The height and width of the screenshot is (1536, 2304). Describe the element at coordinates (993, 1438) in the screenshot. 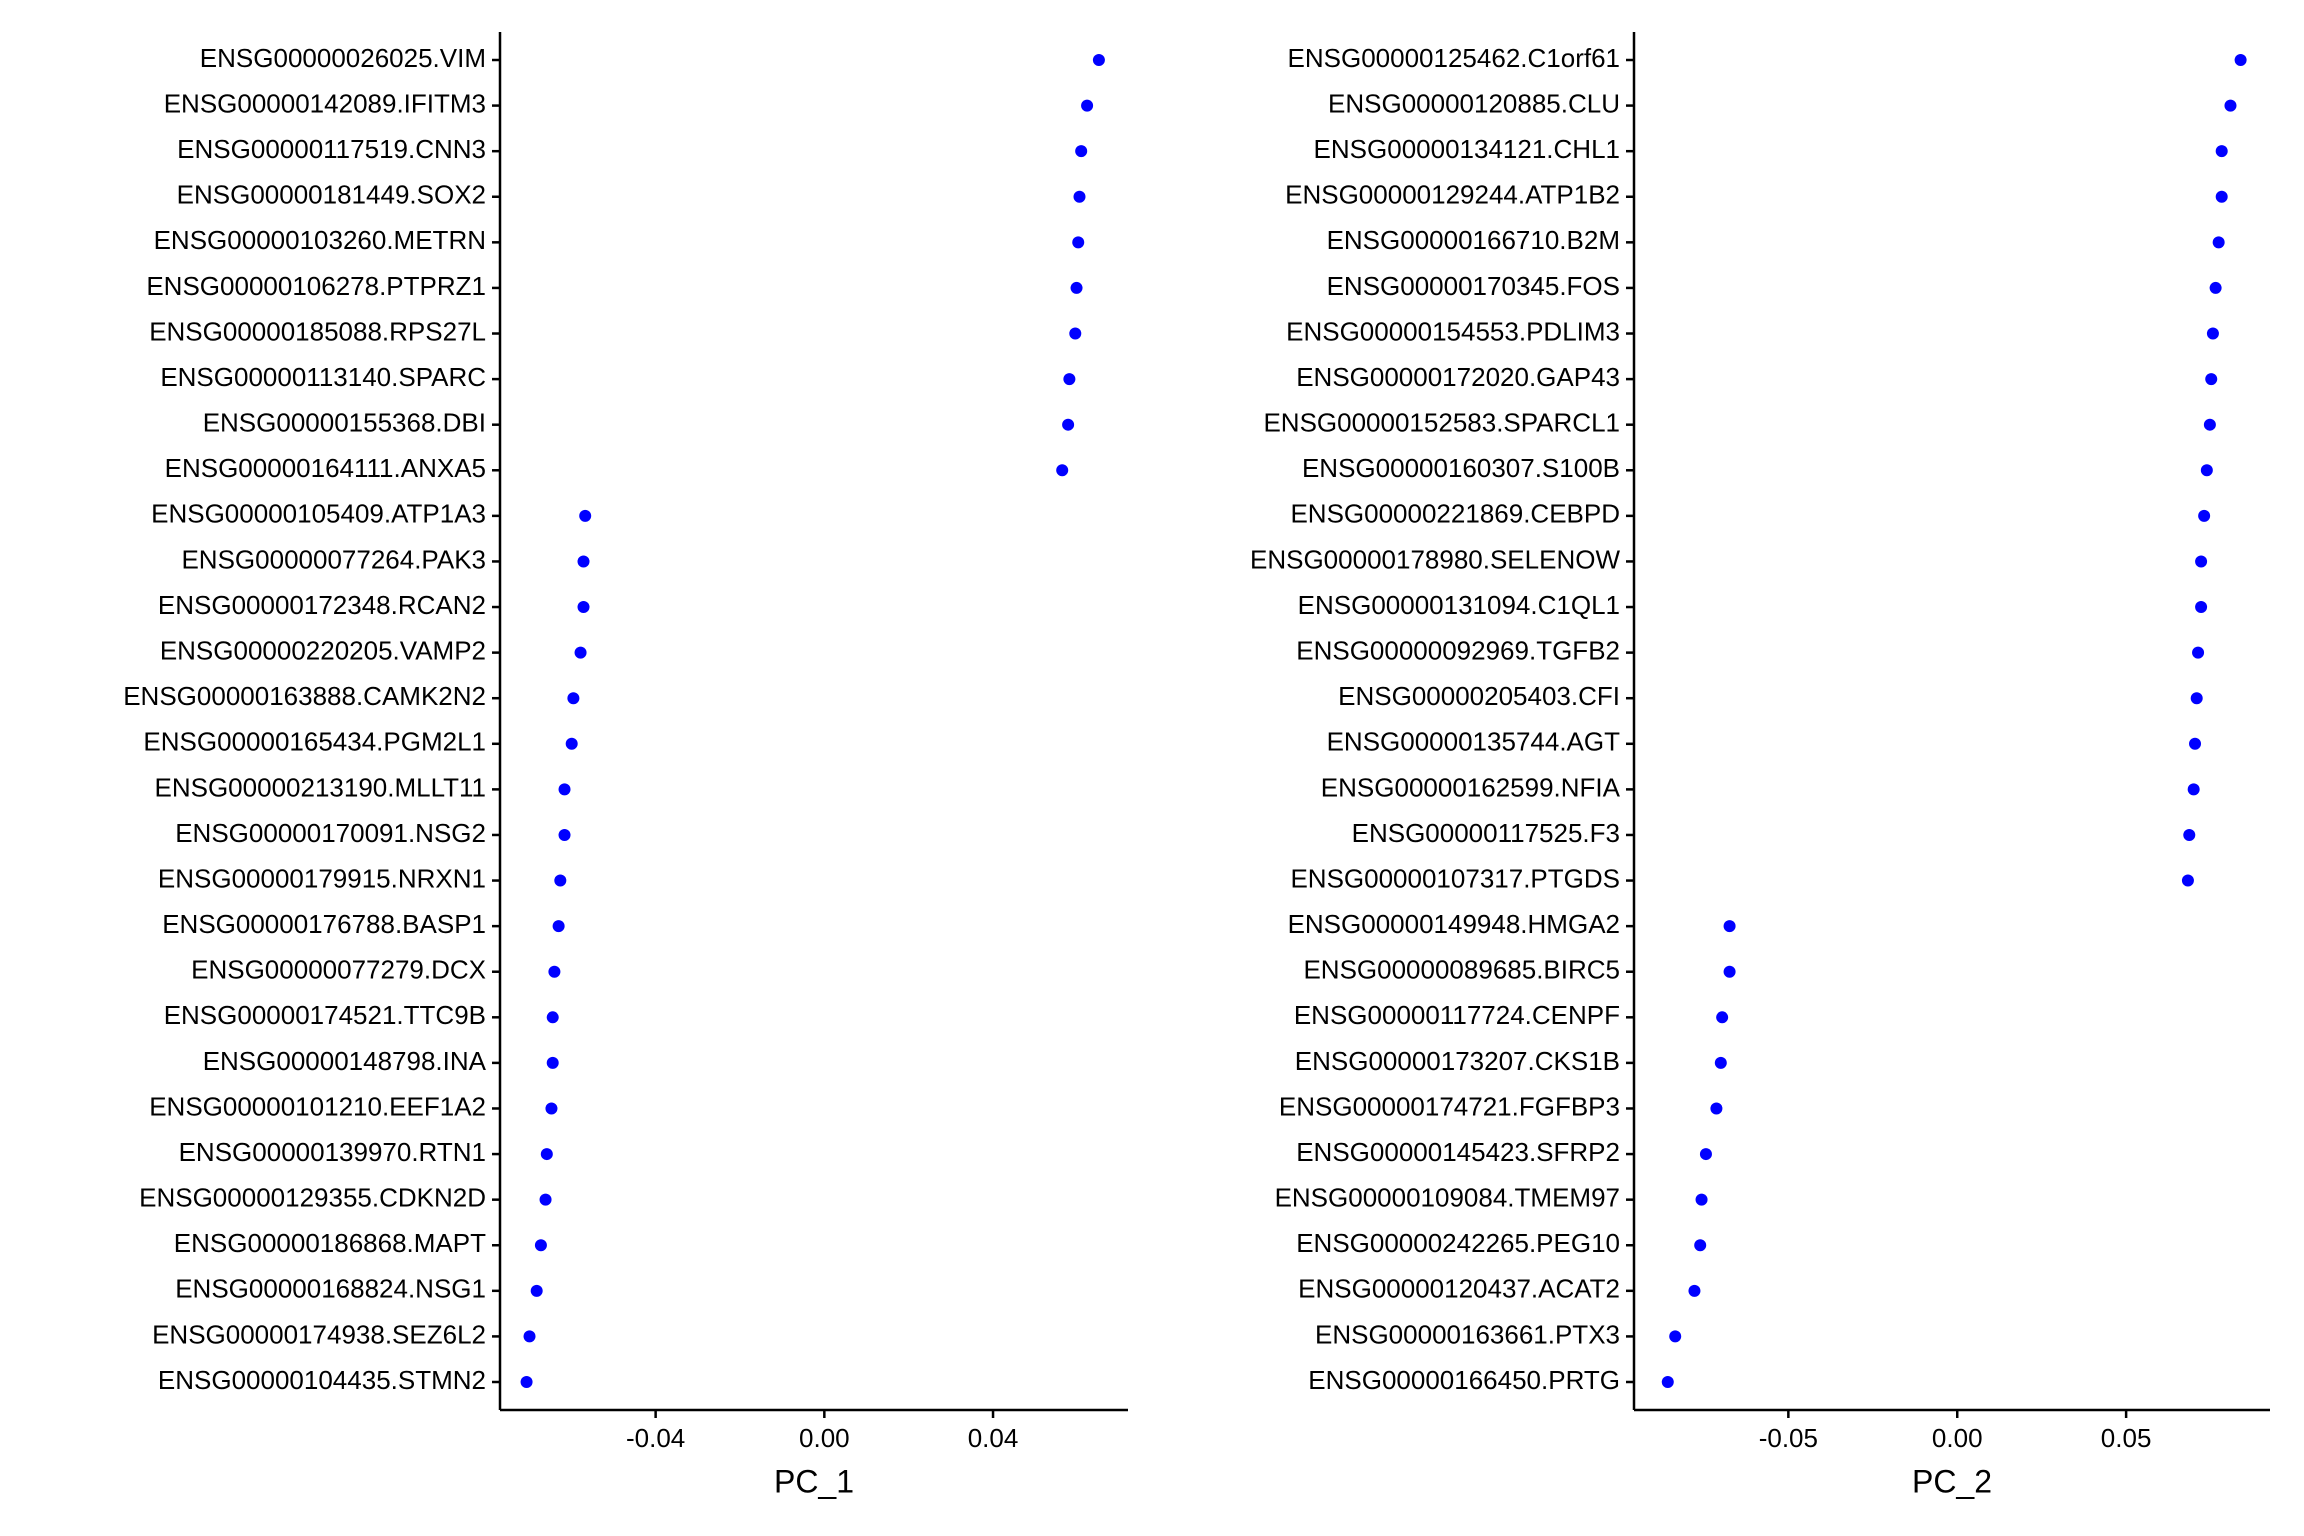

I see `x-tick-label: 0.04` at that location.